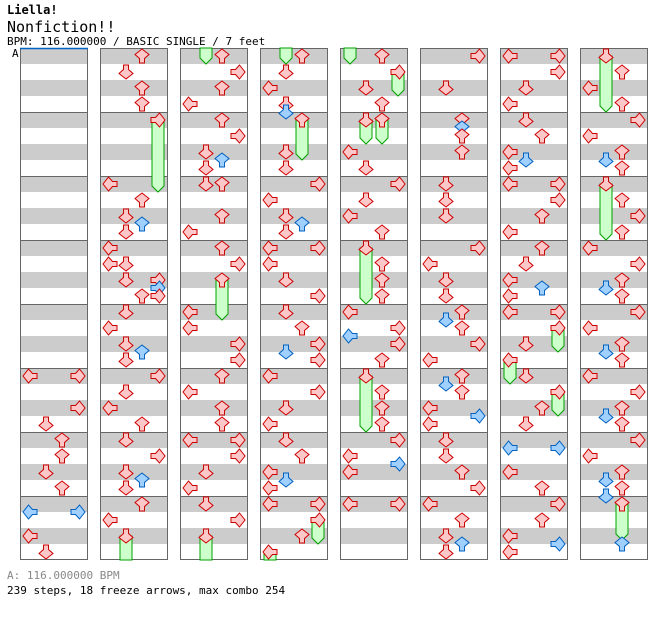 Image resolution: width=672 pixels, height=620 pixels. What do you see at coordinates (32, 10) in the screenshot?
I see `artist-name: Liella!` at bounding box center [32, 10].